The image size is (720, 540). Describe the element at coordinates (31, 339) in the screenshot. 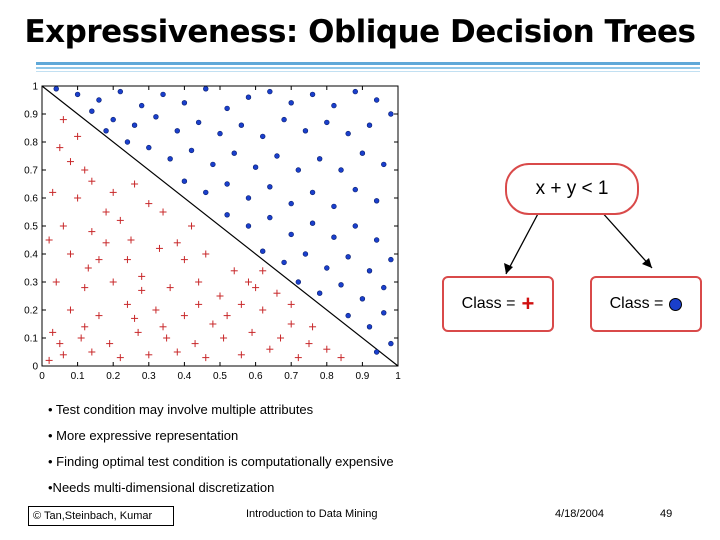

I see `y-tick-label: 0.1` at that location.